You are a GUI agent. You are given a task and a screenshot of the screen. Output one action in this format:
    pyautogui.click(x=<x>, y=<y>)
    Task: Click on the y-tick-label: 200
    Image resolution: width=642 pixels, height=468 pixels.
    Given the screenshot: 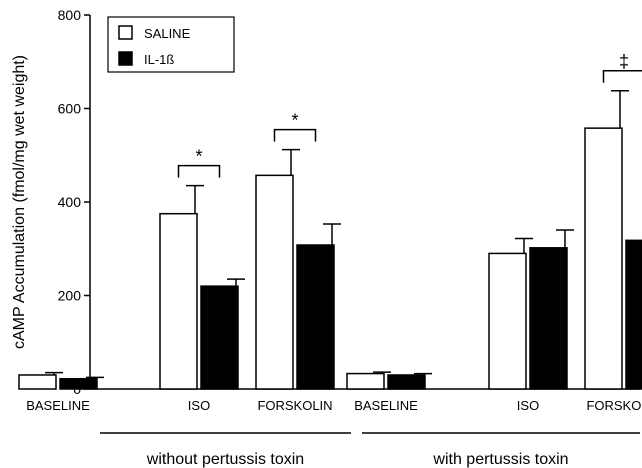 What is the action you would take?
    pyautogui.click(x=70, y=296)
    